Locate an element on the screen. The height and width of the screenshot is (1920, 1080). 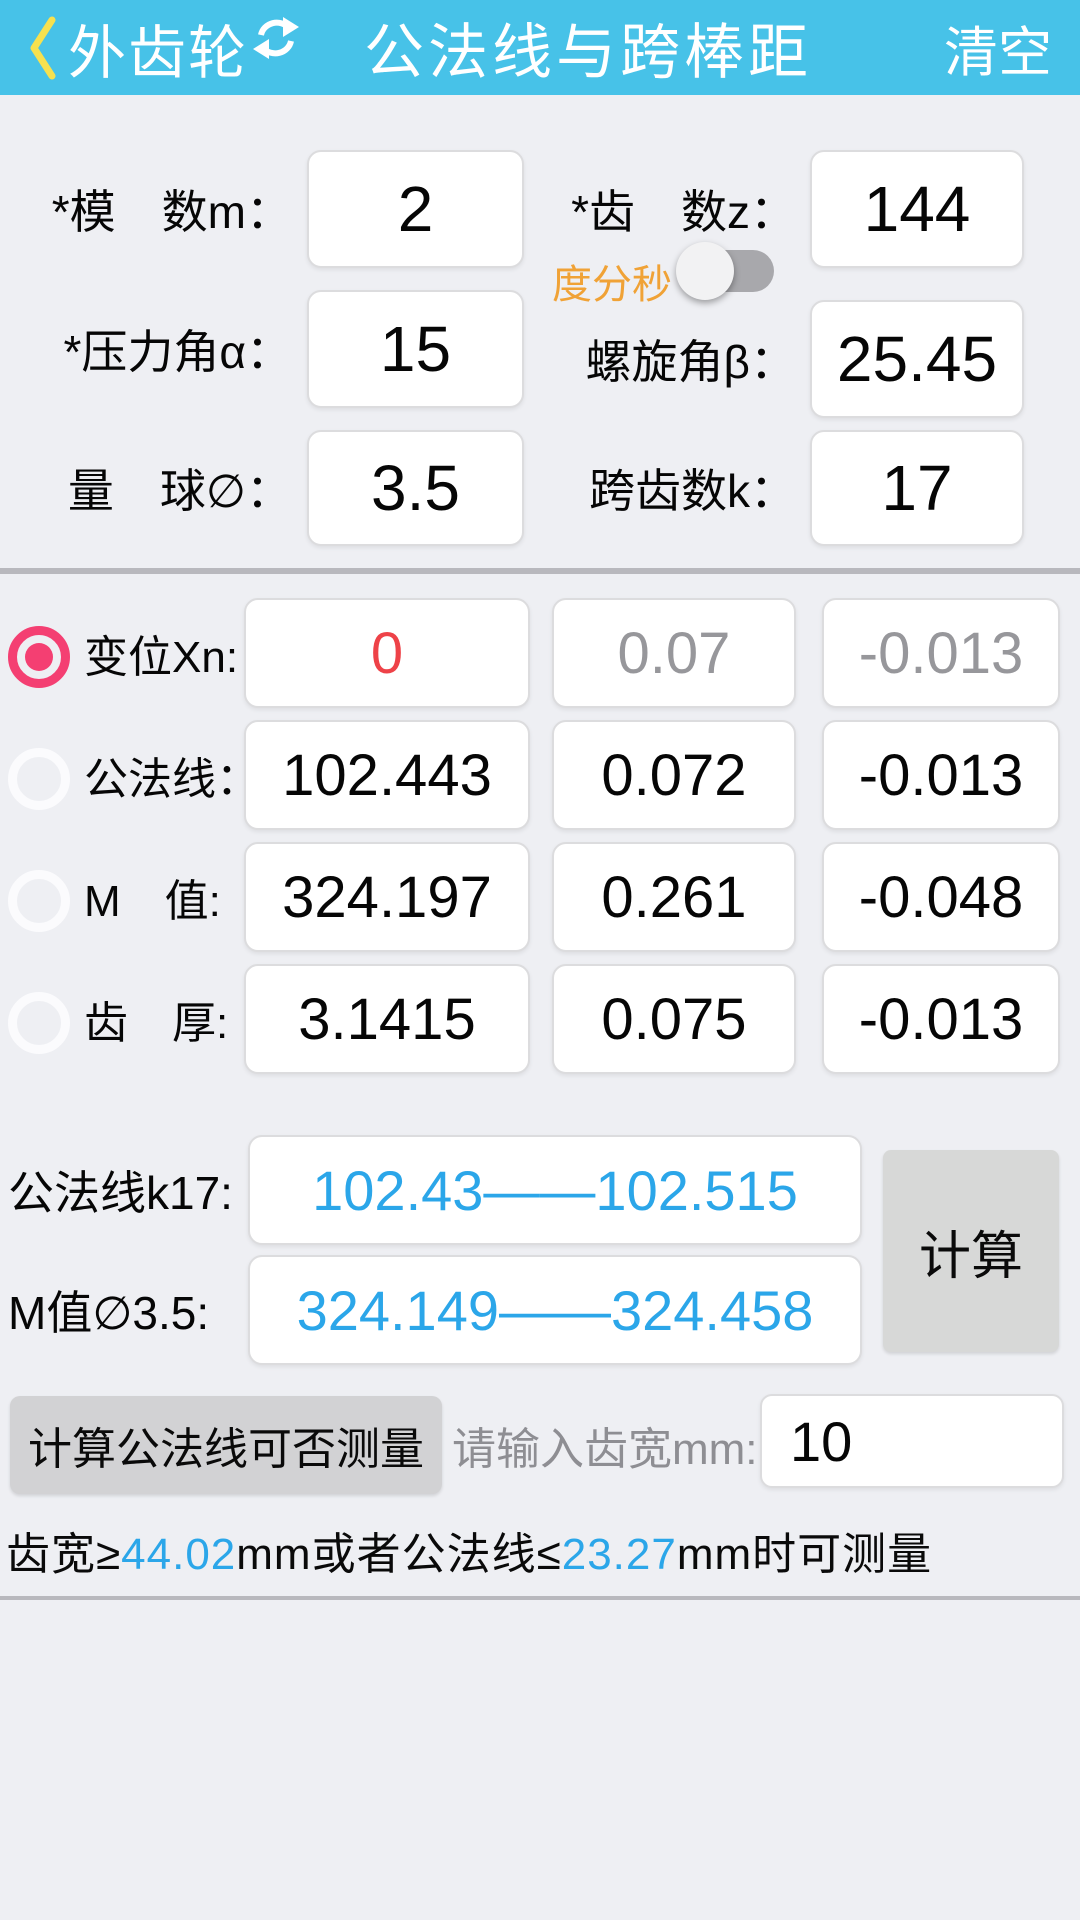
radio-xn-selected is located at coordinates (39, 657).